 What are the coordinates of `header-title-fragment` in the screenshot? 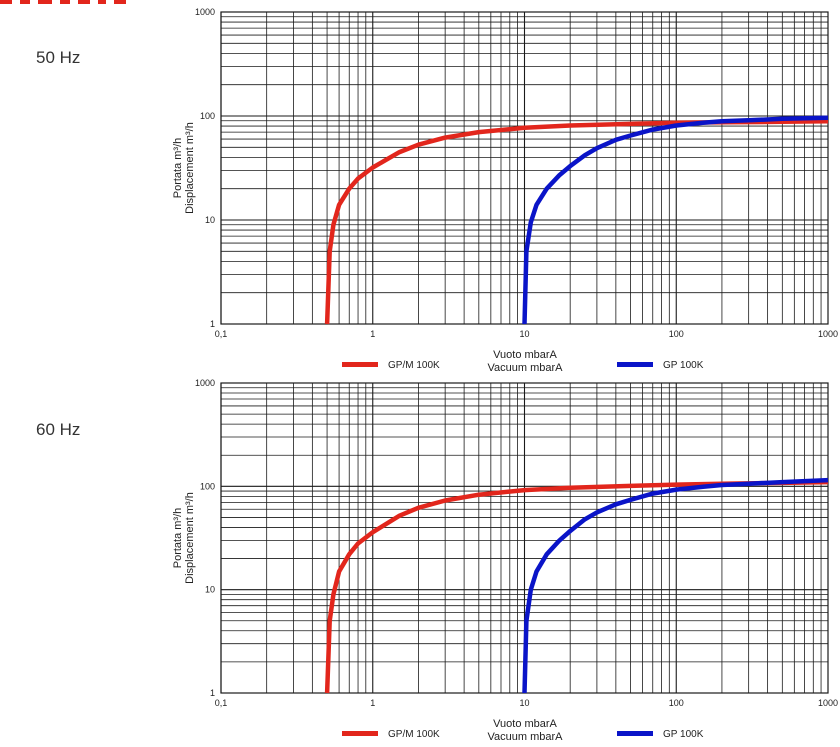 It's located at (63, 2).